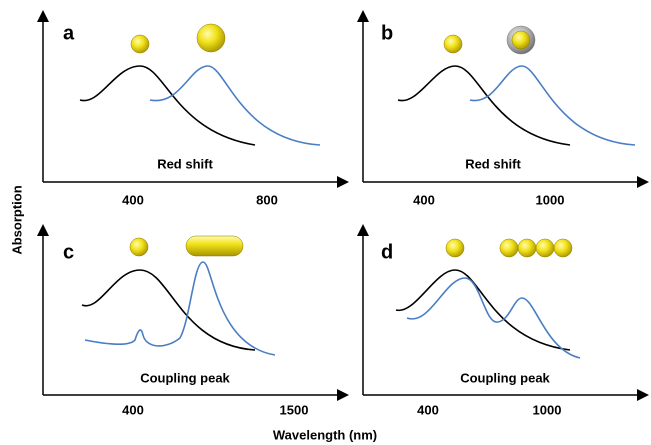 Image resolution: width=651 pixels, height=445 pixels. Describe the element at coordinates (387, 33) in the screenshot. I see `panel-label: b` at that location.